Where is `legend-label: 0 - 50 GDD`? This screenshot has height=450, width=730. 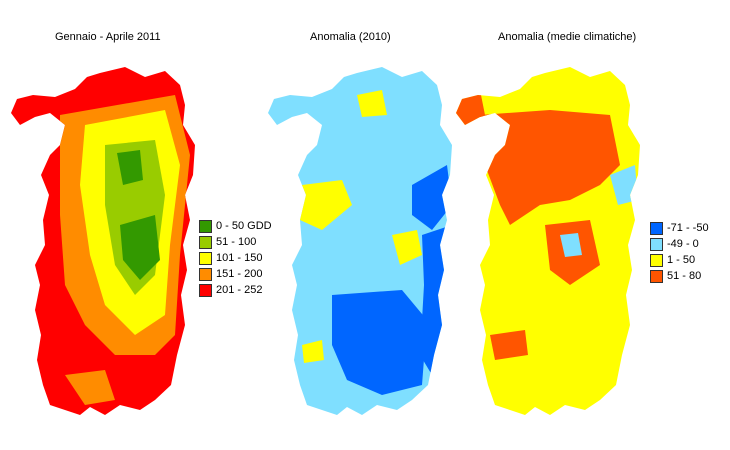
legend-label: 0 - 50 GDD is located at coordinates (244, 226).